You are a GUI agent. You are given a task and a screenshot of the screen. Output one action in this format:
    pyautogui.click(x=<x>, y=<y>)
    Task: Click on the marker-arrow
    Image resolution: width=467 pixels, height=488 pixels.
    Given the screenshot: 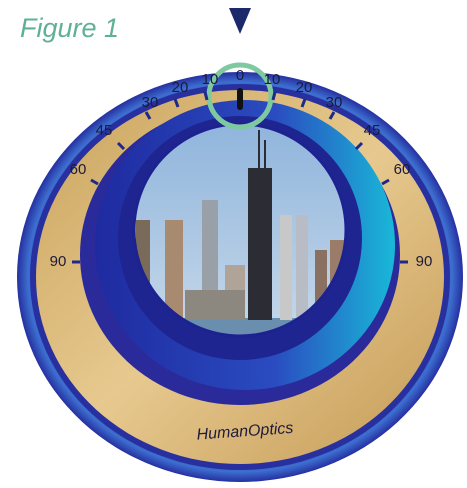 What is the action you would take?
    pyautogui.click(x=240, y=21)
    